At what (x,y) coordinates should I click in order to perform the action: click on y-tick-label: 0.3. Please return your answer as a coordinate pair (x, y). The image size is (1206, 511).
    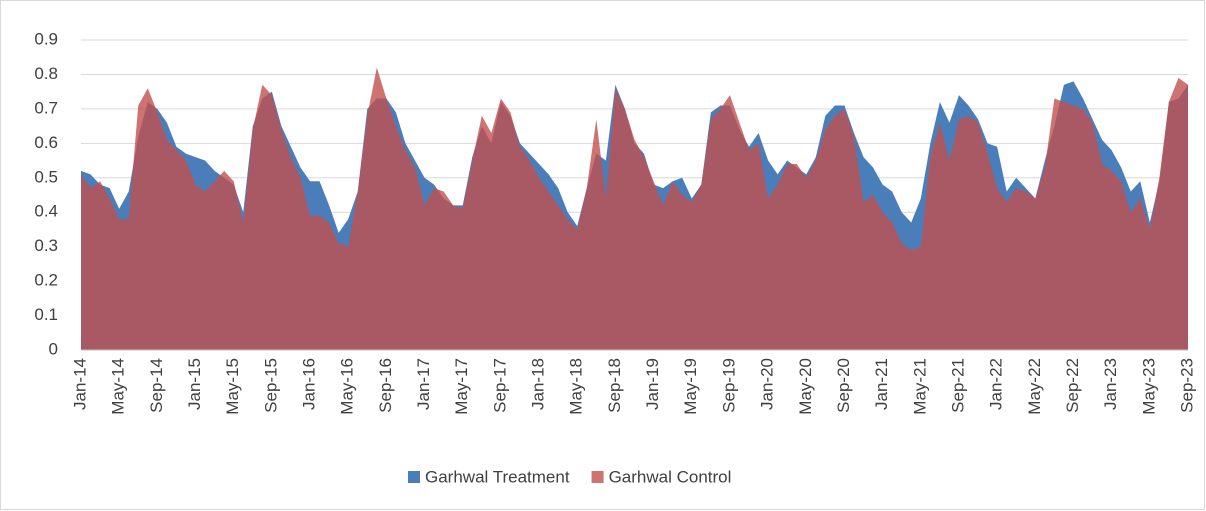
    Looking at the image, I should click on (46, 245).